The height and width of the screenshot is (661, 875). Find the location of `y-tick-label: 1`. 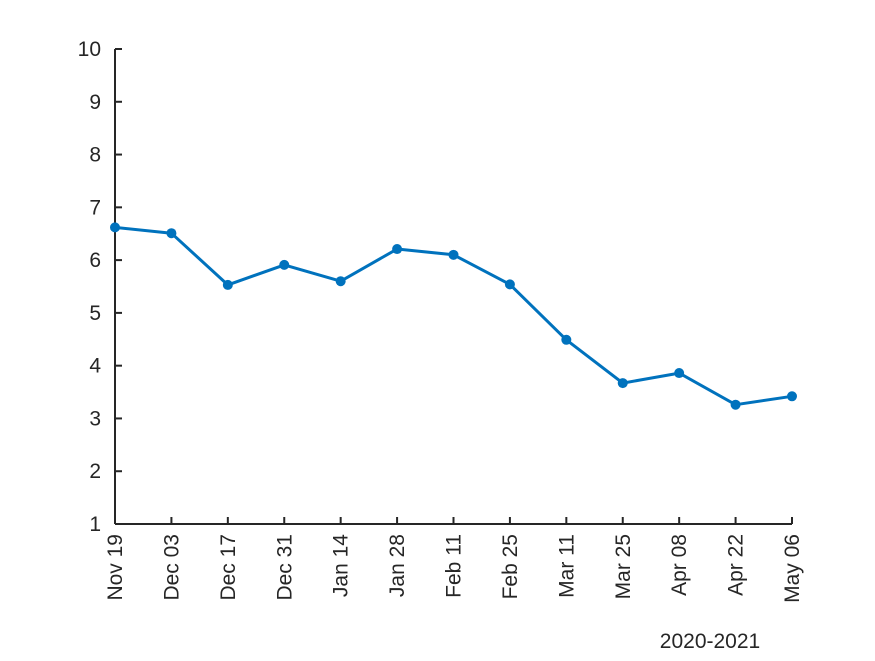

y-tick-label: 1 is located at coordinates (95, 524).